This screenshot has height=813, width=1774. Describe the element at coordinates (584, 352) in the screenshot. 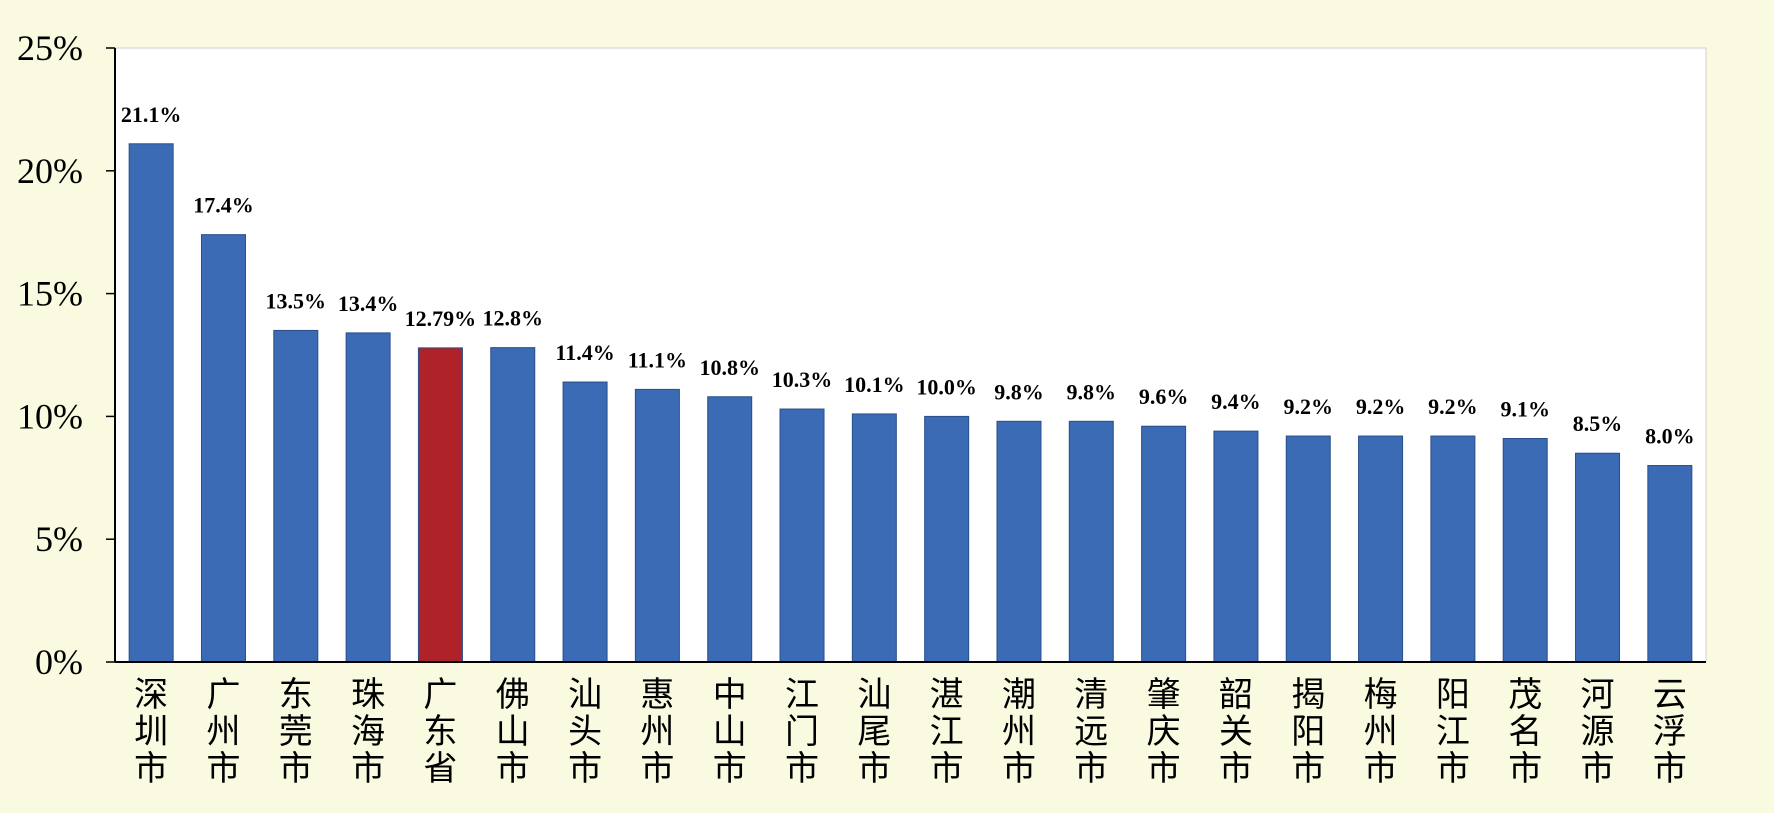

I see `data-label: 11.4%` at that location.